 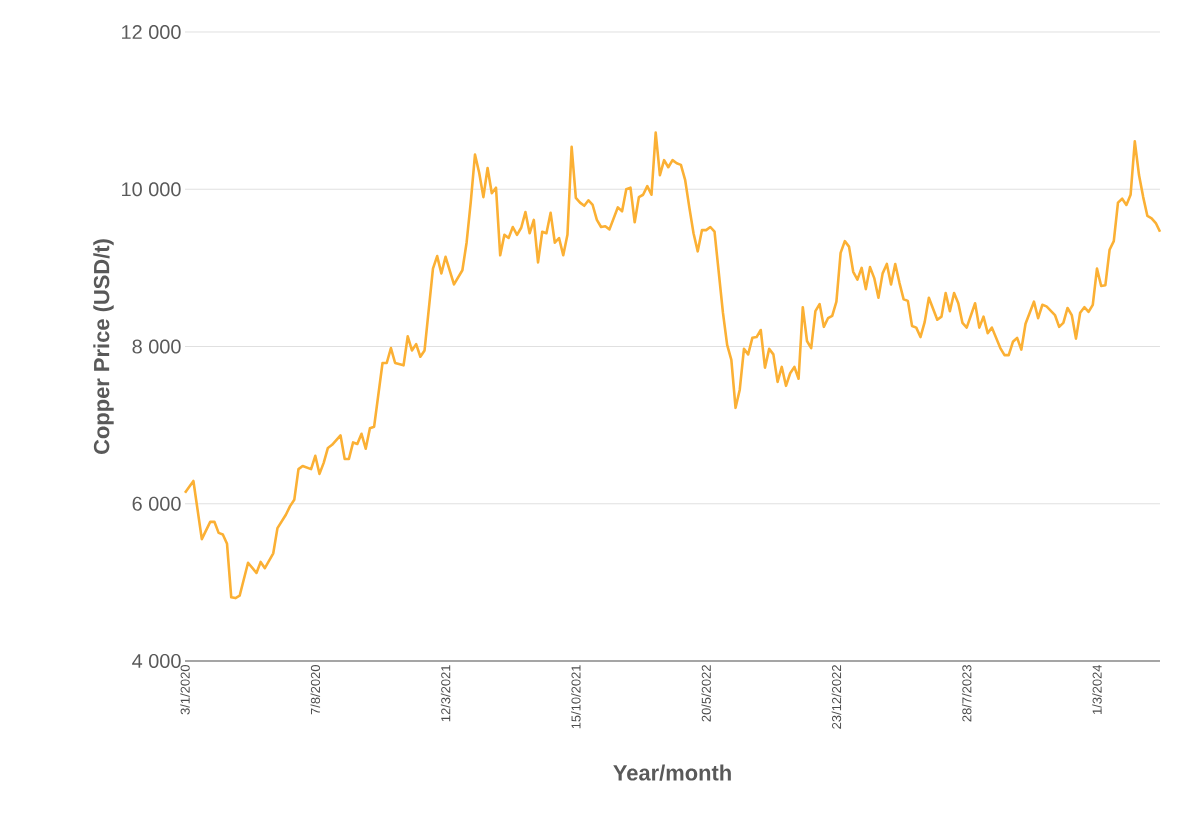 I want to click on x-tick-label: 23/12/2022, so click(x=836, y=697).